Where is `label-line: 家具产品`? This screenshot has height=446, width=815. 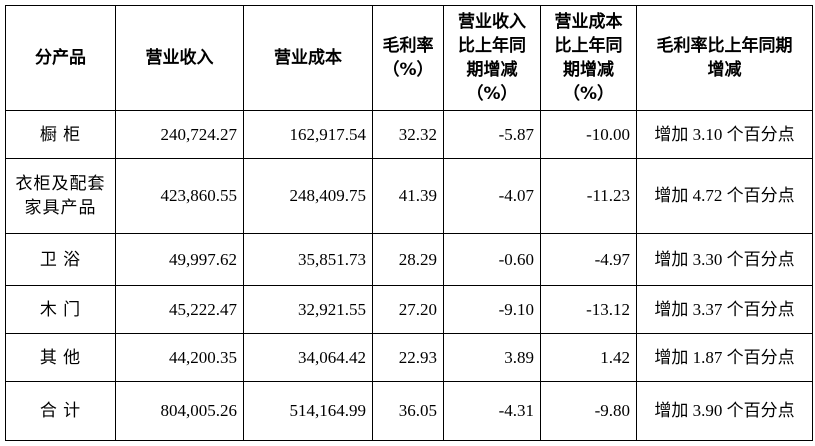
label-line: 家具产品 is located at coordinates (60, 207).